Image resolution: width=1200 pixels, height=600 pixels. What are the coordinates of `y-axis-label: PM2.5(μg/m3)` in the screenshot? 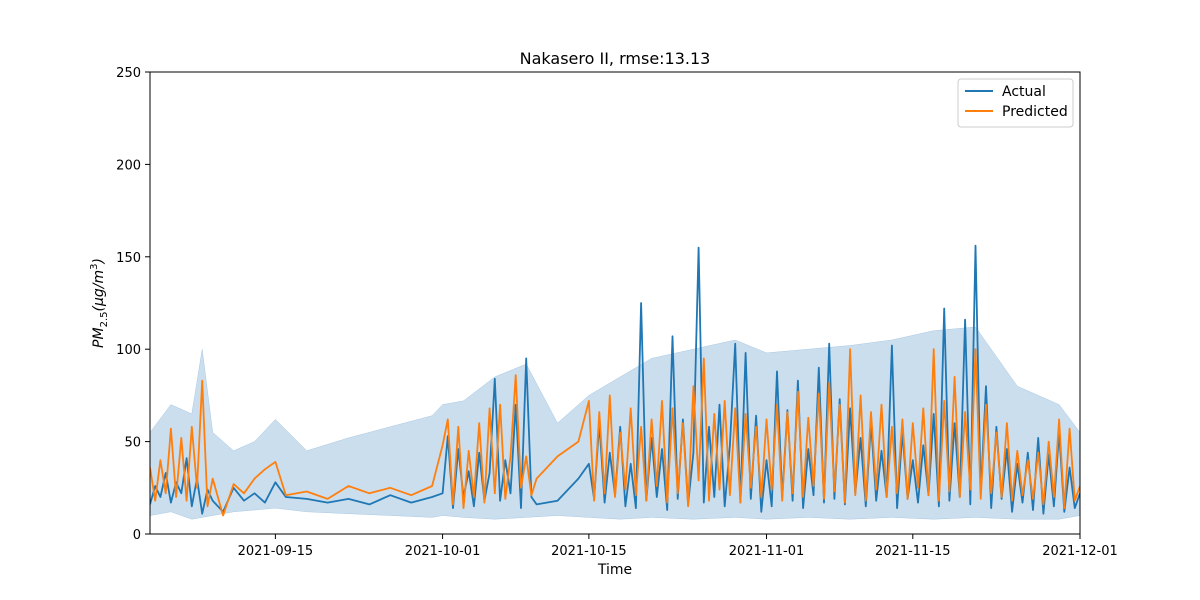 It's located at (99, 303).